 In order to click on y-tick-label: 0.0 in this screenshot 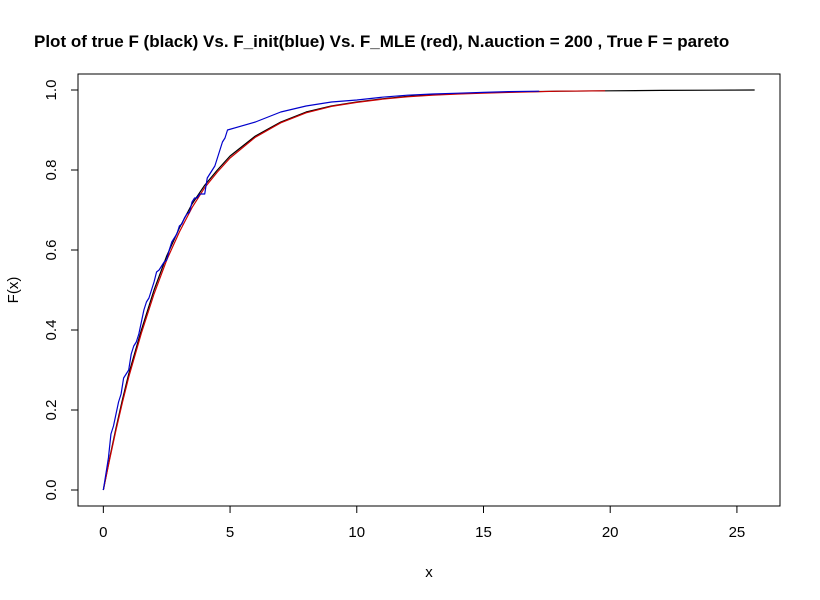, I will do `click(51, 490)`.